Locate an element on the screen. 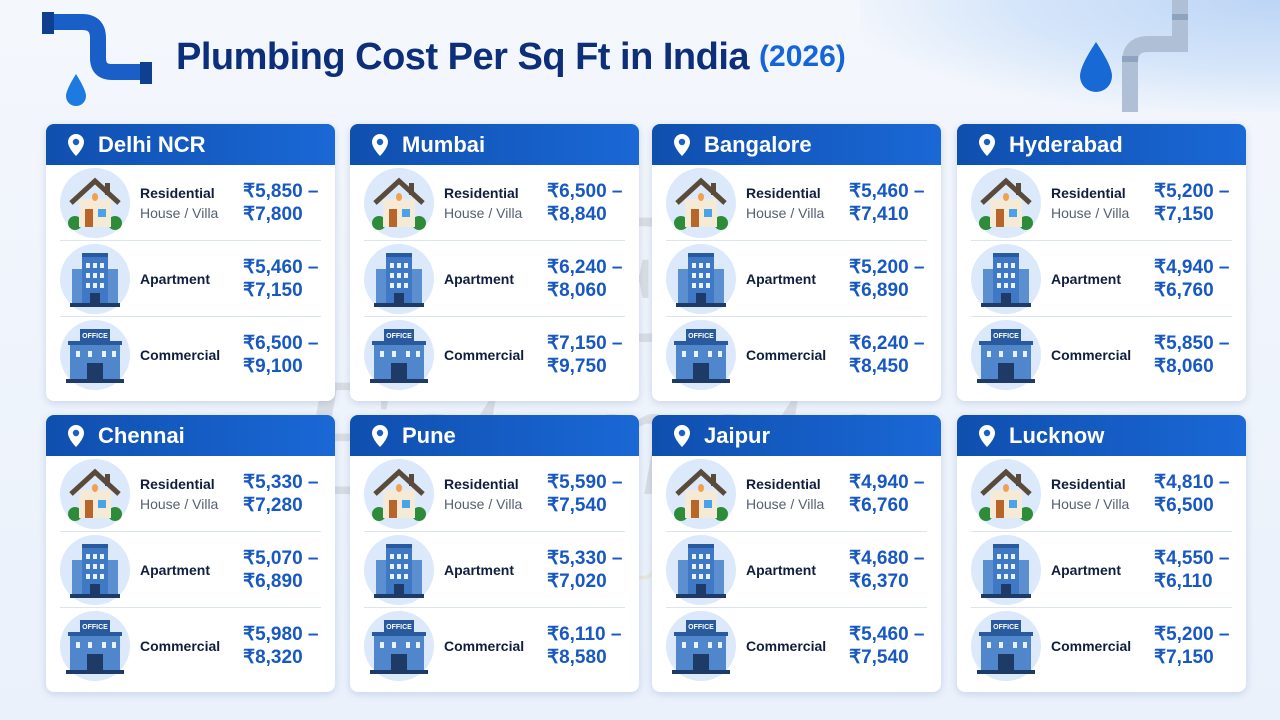 The width and height of the screenshot is (1280, 720). price-max: ₹6,890 is located at coordinates (879, 290).